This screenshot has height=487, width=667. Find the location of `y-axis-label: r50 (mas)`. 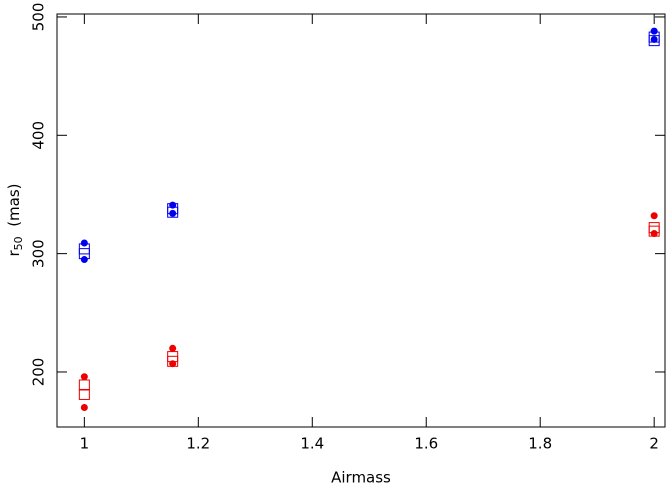

y-axis-label: r50 (mas) is located at coordinates (15, 219).